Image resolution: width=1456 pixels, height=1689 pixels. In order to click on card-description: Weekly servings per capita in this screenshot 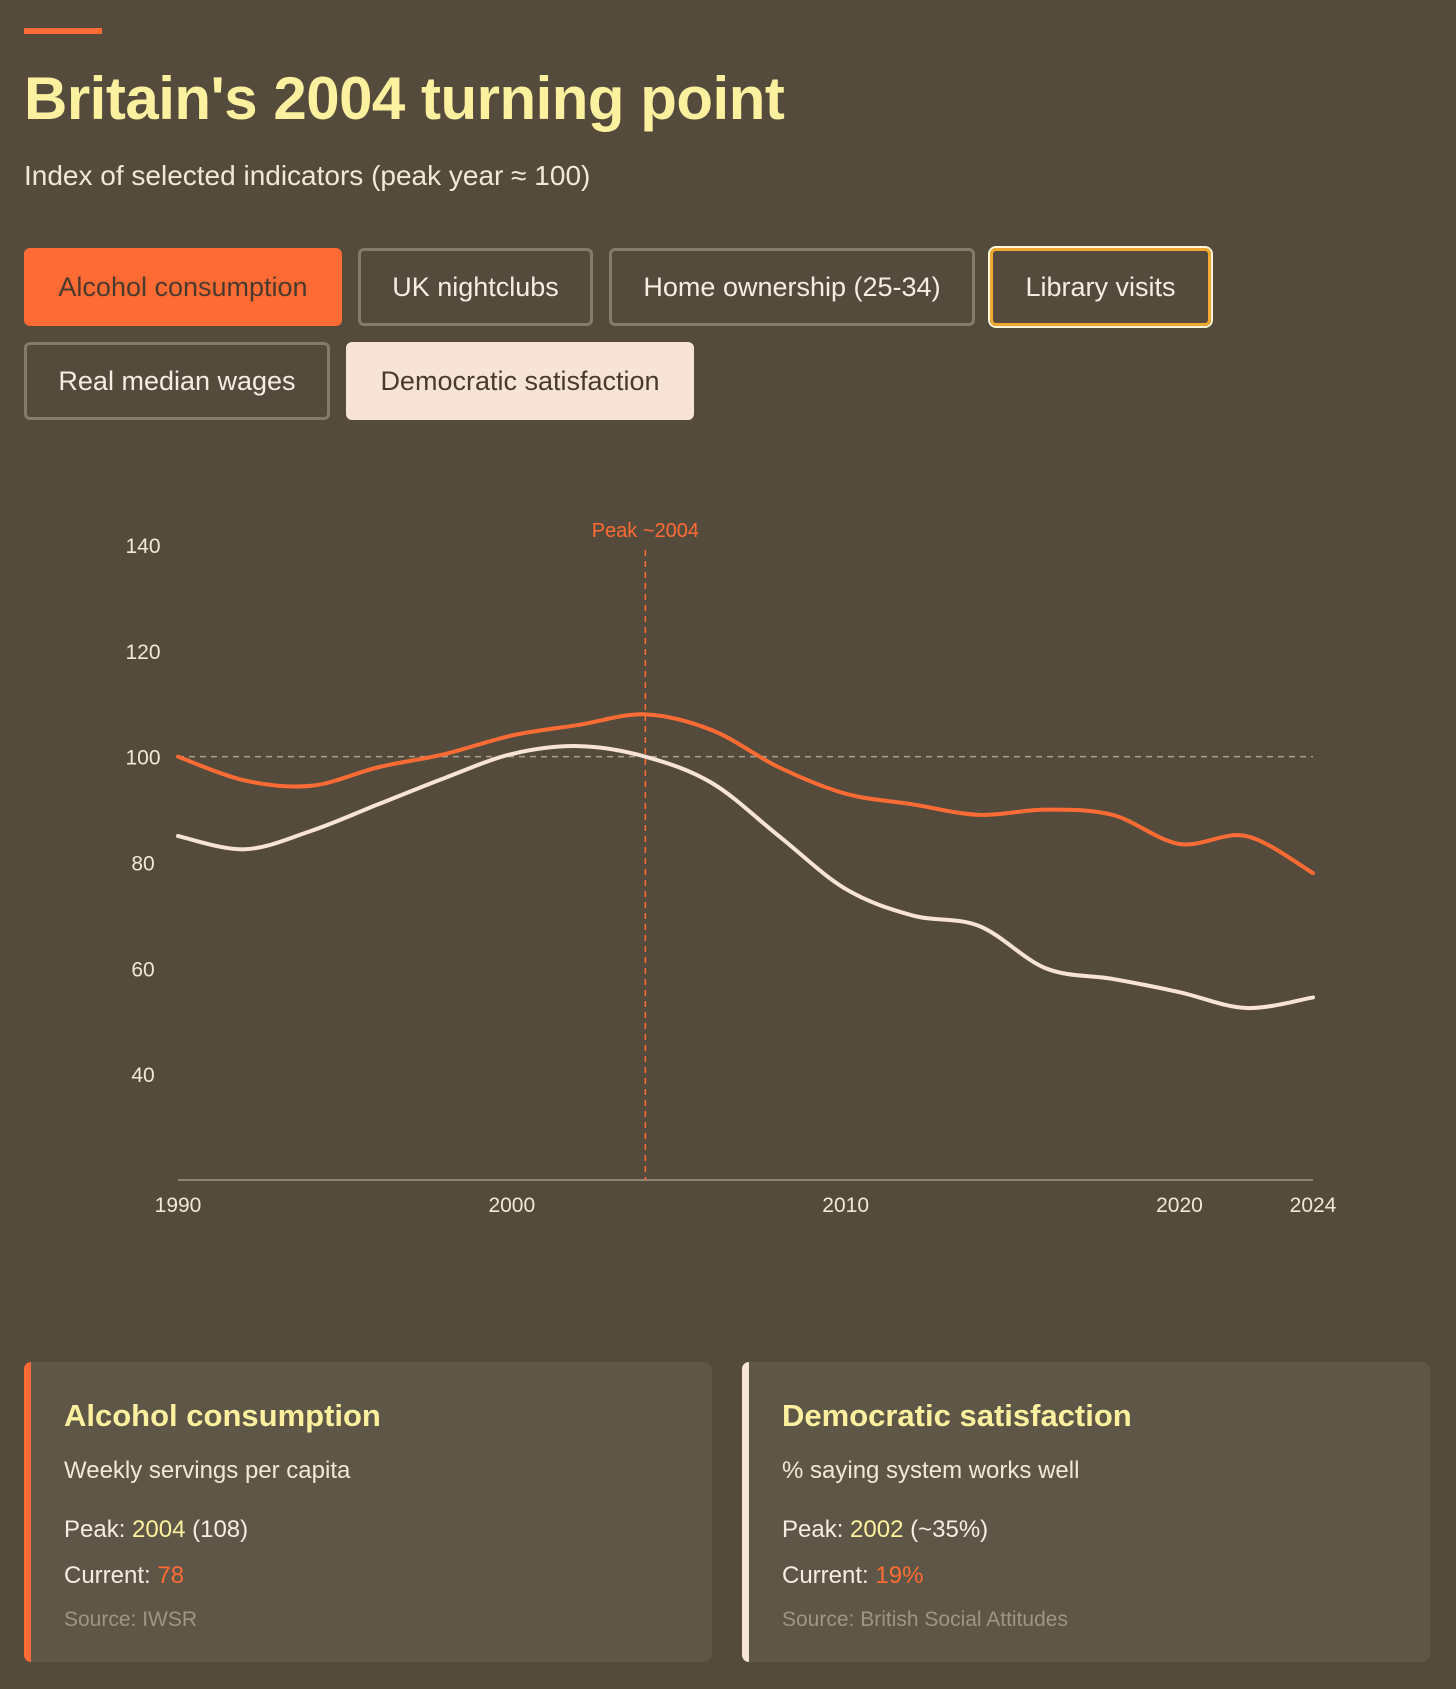, I will do `click(207, 1470)`.